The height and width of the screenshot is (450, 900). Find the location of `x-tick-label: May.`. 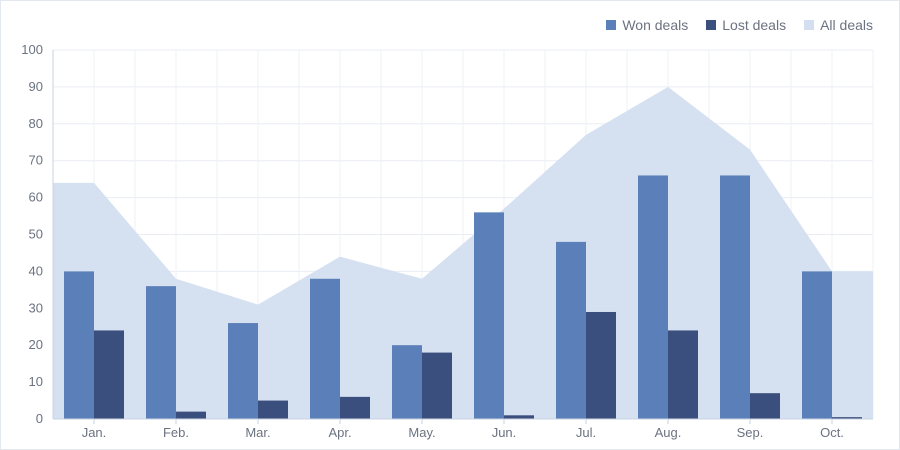

x-tick-label: May. is located at coordinates (421, 432).